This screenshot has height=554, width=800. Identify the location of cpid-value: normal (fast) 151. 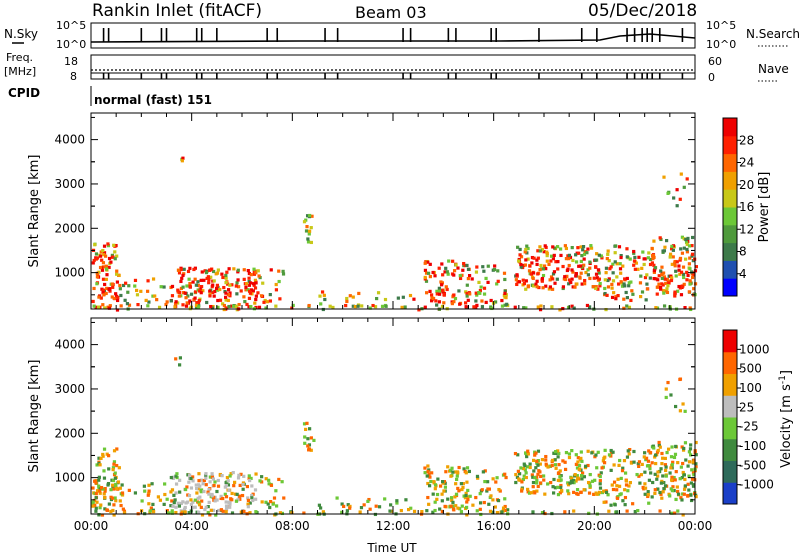
(153, 100).